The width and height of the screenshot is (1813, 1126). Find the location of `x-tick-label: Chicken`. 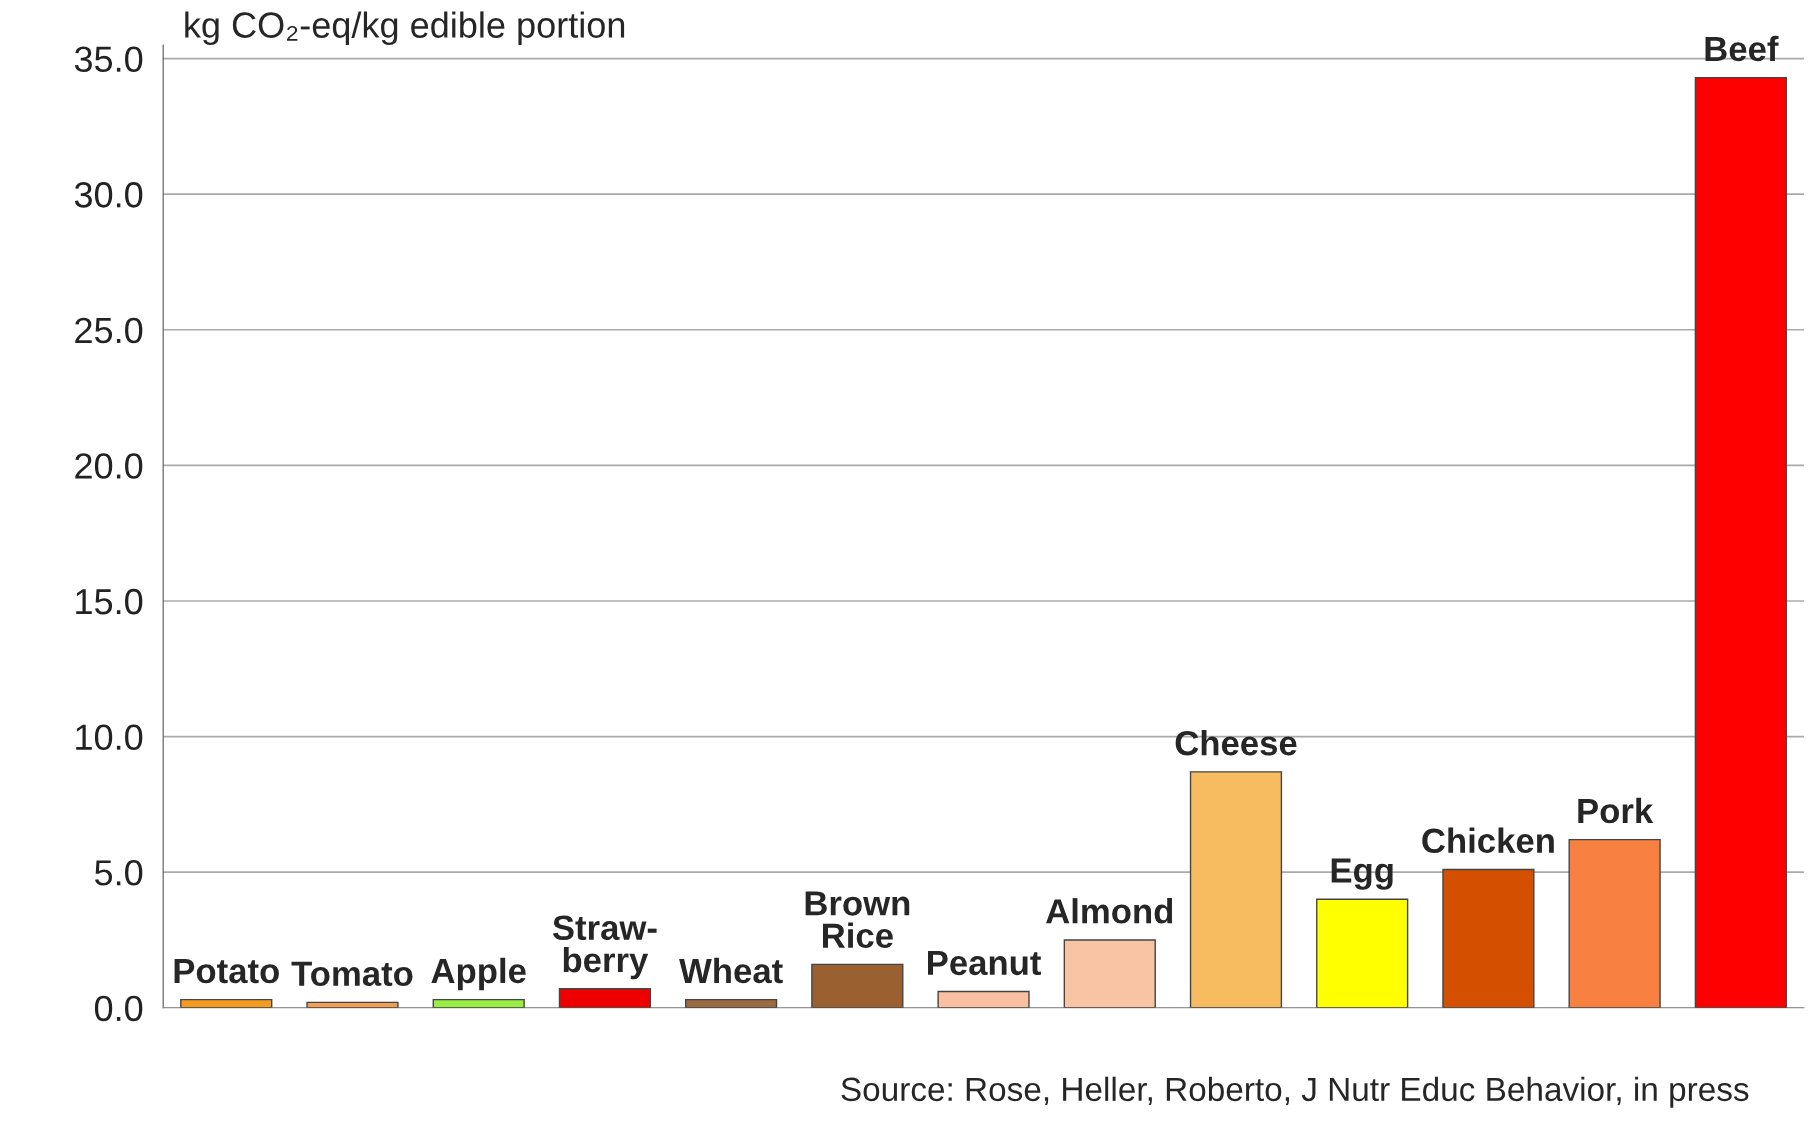

x-tick-label: Chicken is located at coordinates (1488, 840).